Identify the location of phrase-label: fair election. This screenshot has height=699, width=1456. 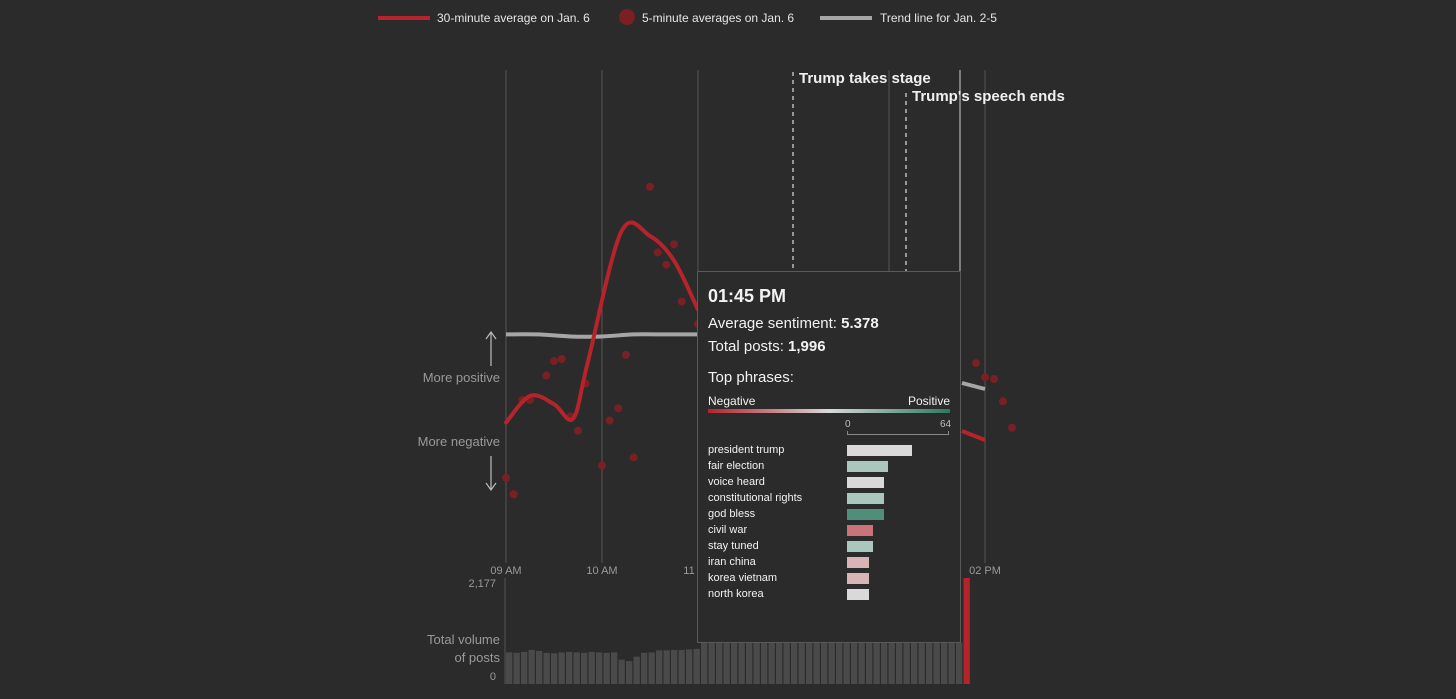
(736, 466).